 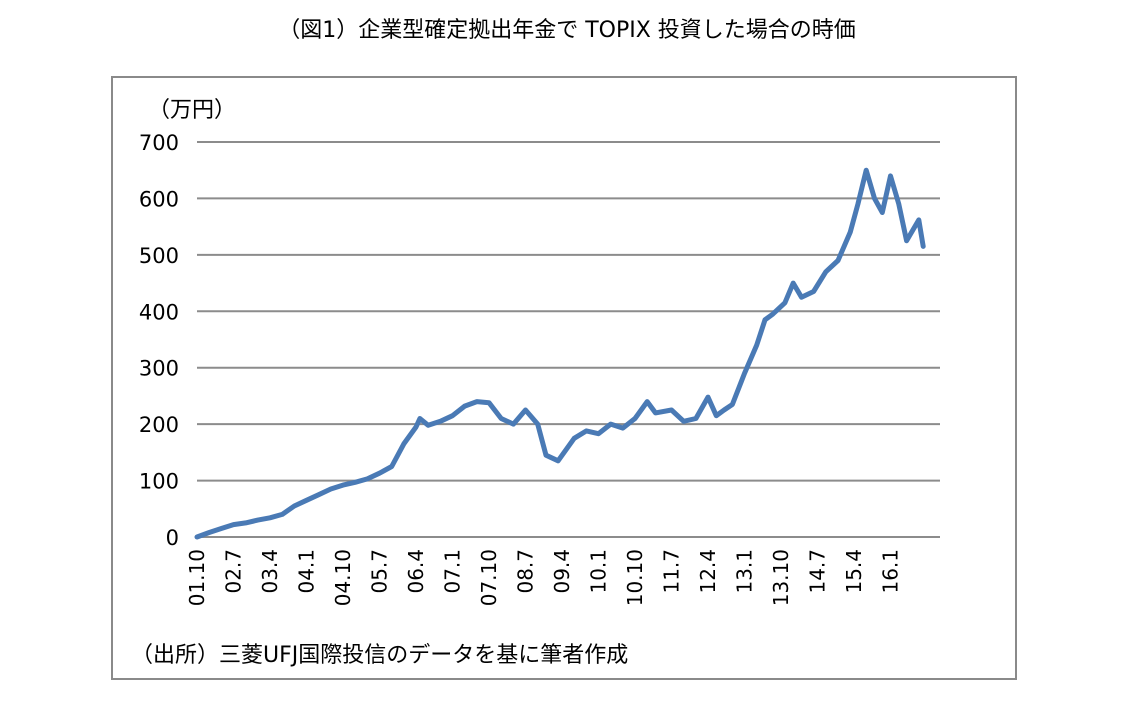 I want to click on y-tick-label: 600, so click(x=159, y=199).